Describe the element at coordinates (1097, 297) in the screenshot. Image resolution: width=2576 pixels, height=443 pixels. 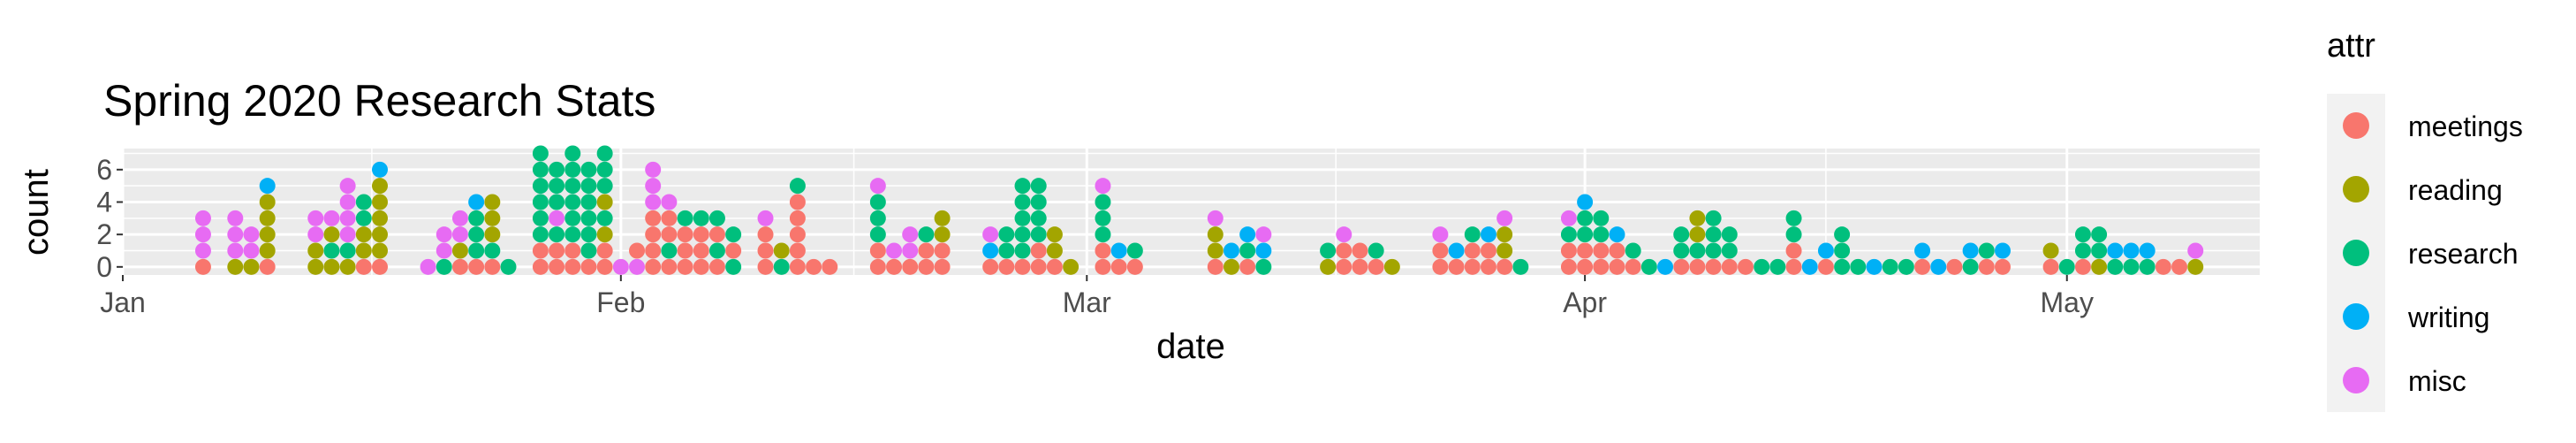
I see `x-axis: Jan Feb Mar Apr May` at that location.